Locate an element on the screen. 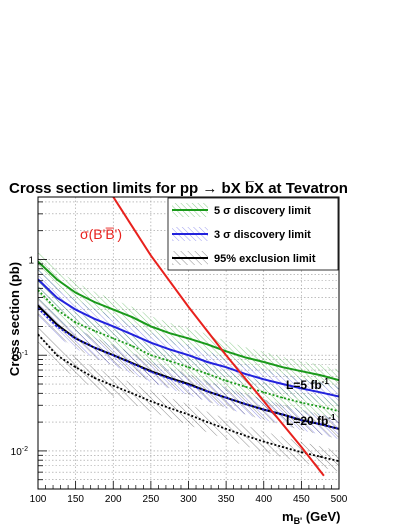  x-tick-label: 150 is located at coordinates (75, 499).